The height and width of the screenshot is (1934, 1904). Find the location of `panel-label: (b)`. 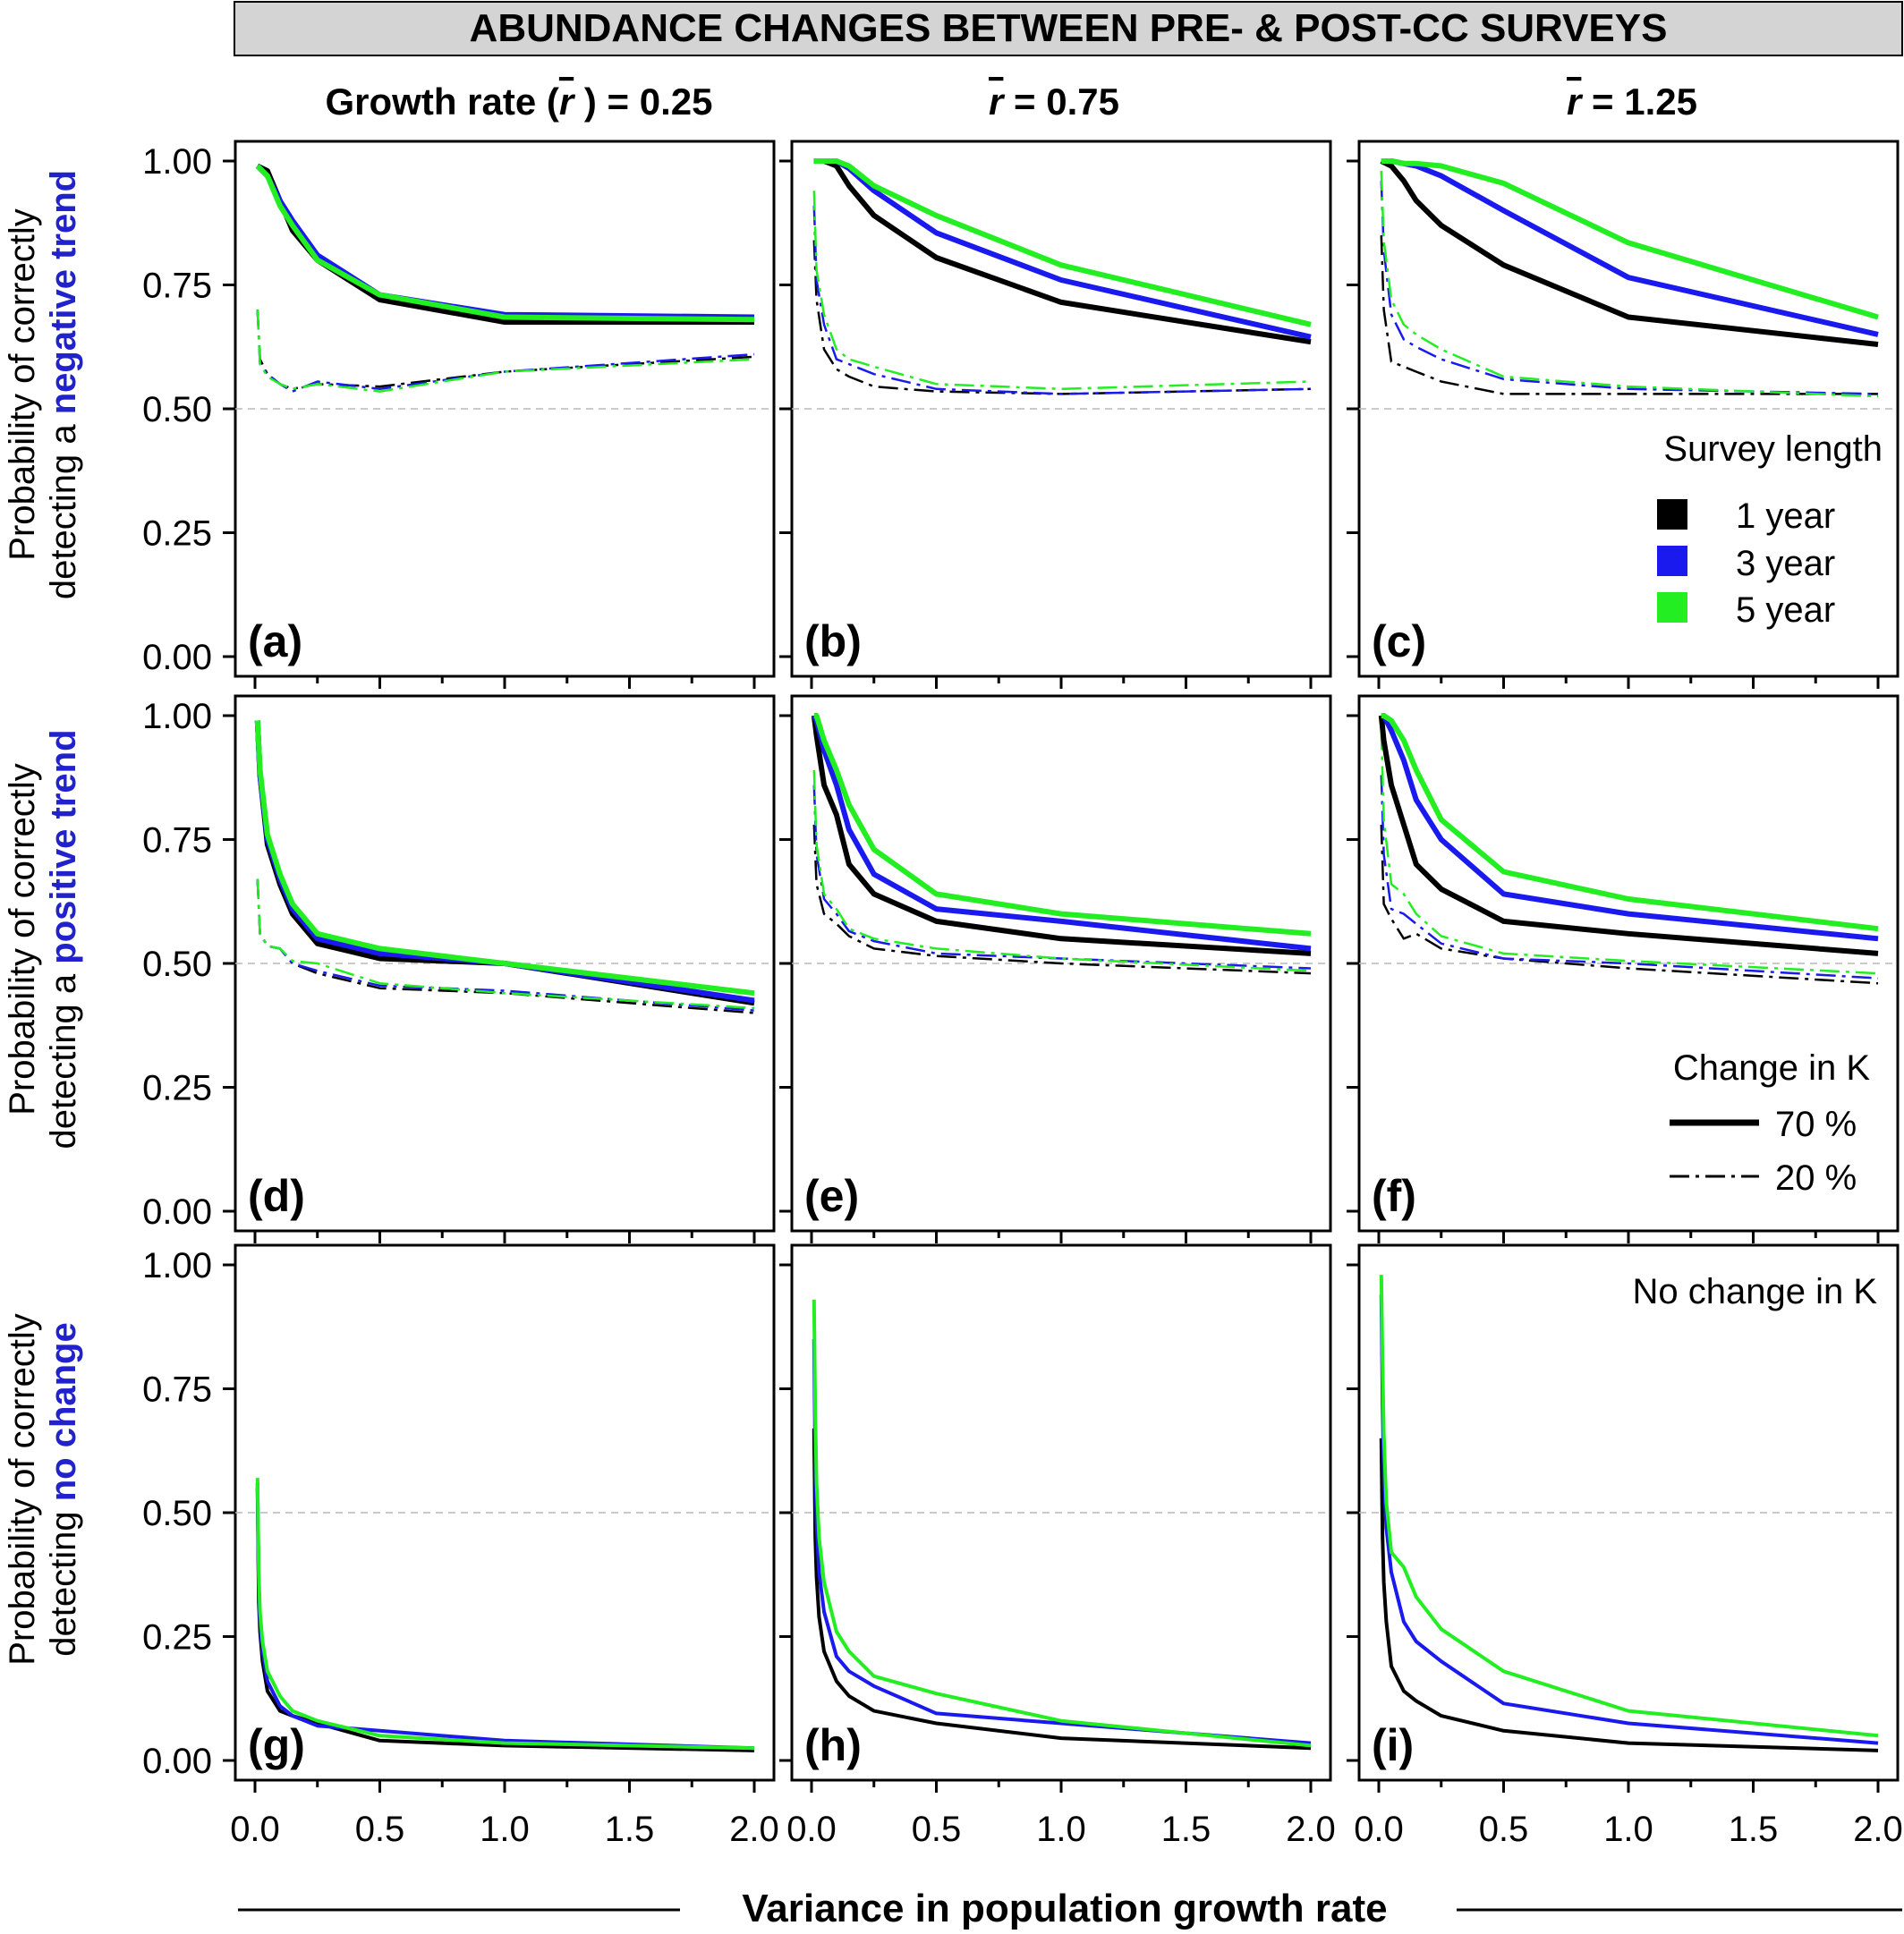

panel-label: (b) is located at coordinates (833, 641).